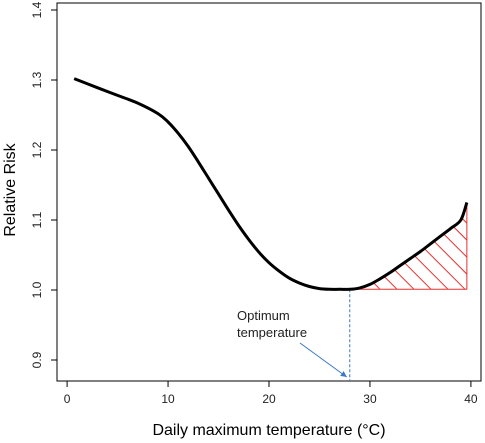 This screenshot has width=485, height=443. I want to click on y-tick-label: 1.3, so click(37, 79).